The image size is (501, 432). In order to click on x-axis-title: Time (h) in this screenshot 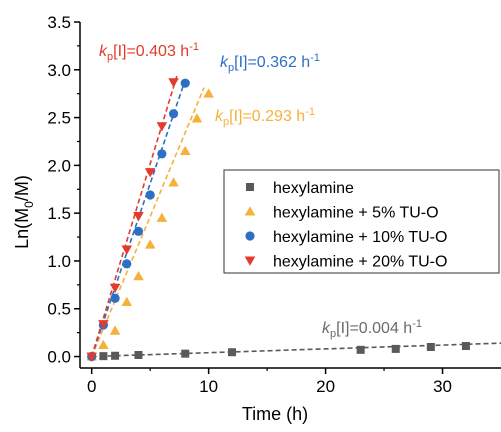, I will do `click(275, 414)`.